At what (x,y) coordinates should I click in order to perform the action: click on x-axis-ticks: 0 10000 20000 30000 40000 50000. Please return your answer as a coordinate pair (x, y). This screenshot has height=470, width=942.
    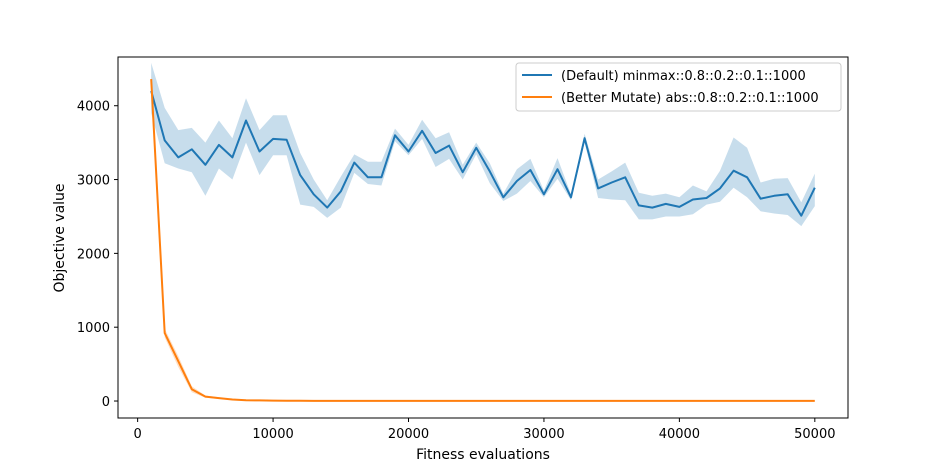
    Looking at the image, I should click on (484, 430).